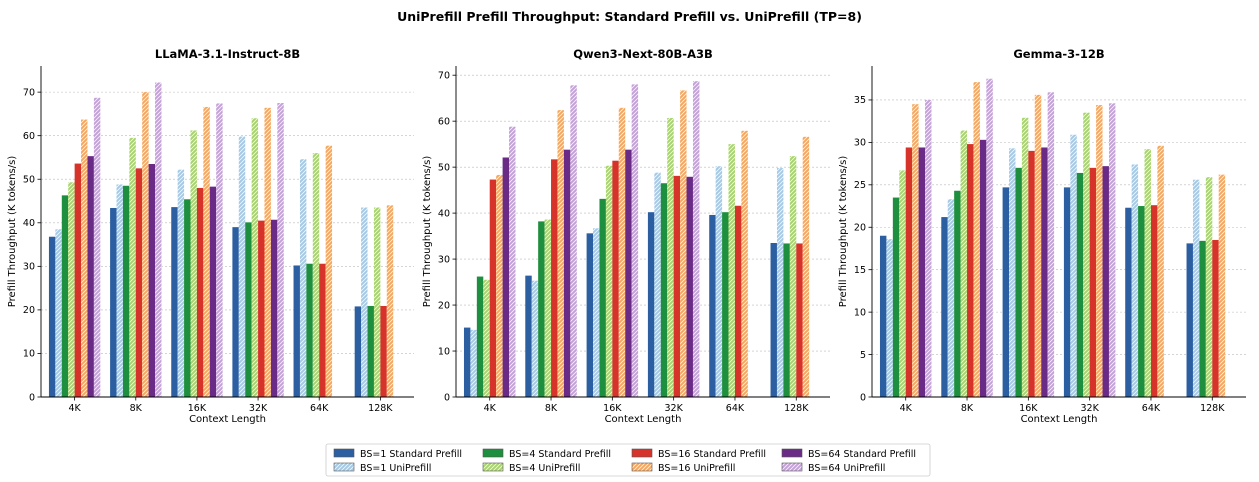 Image resolution: width=1259 pixels, height=482 pixels. Describe the element at coordinates (444, 305) in the screenshot. I see `y-tick-label: 20` at that location.